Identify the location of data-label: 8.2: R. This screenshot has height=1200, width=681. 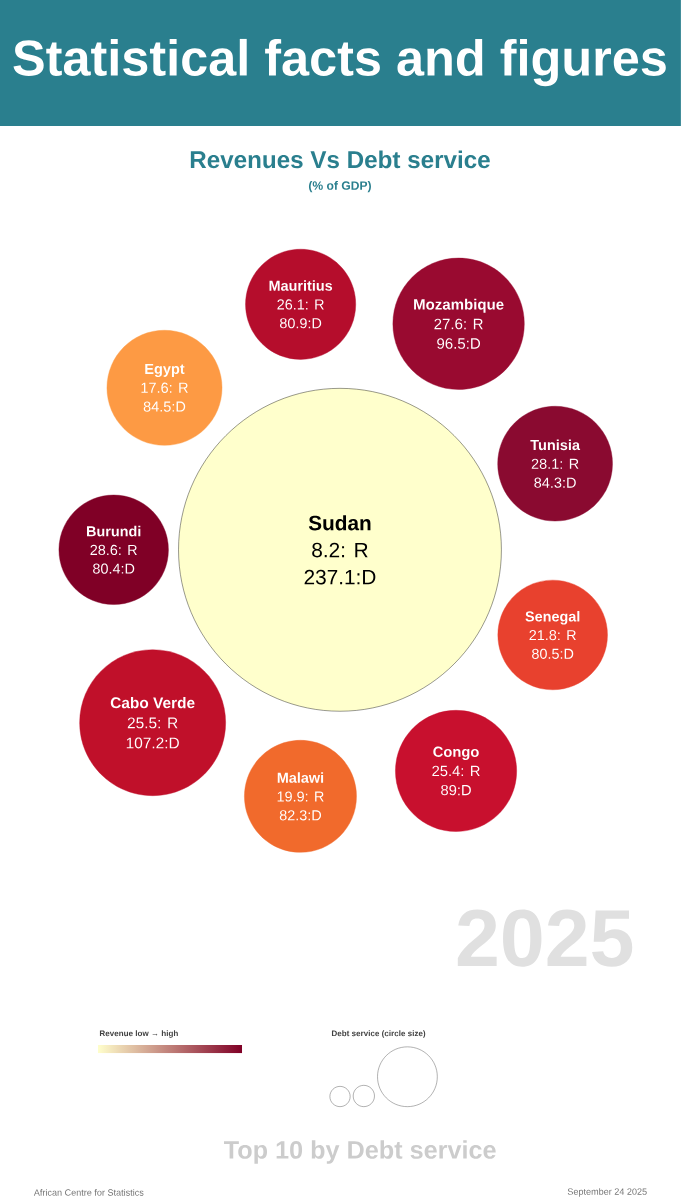
(340, 550).